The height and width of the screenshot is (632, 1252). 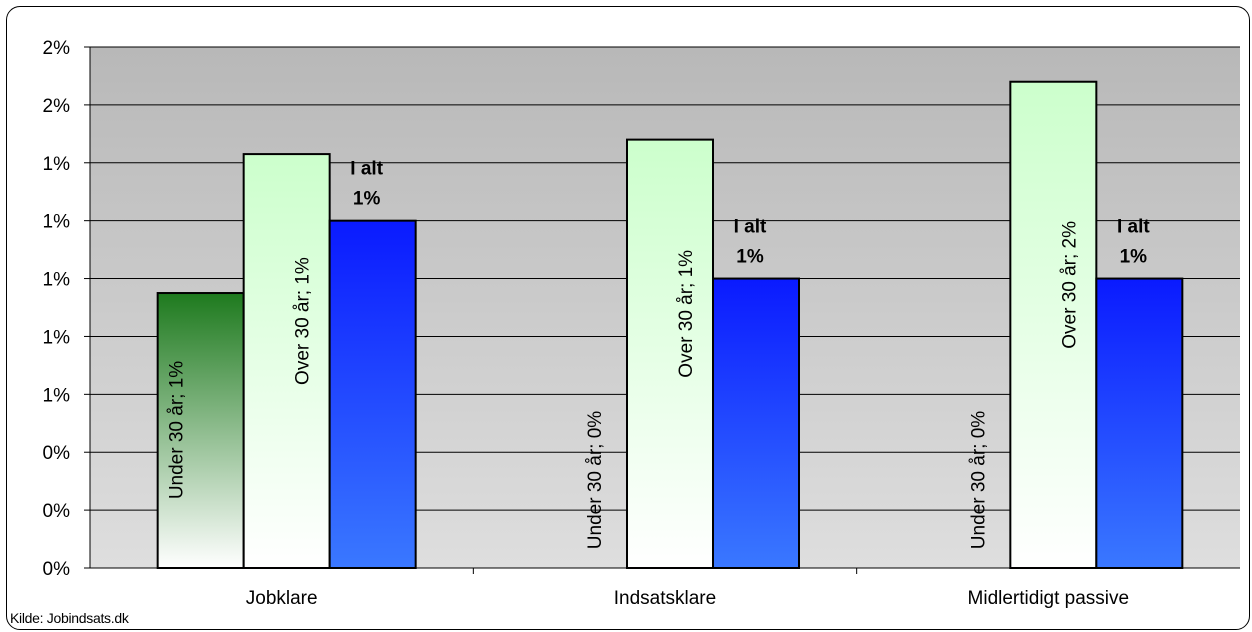 What do you see at coordinates (177, 430) in the screenshot?
I see `bar-data-label: Under 30 år; 1%` at bounding box center [177, 430].